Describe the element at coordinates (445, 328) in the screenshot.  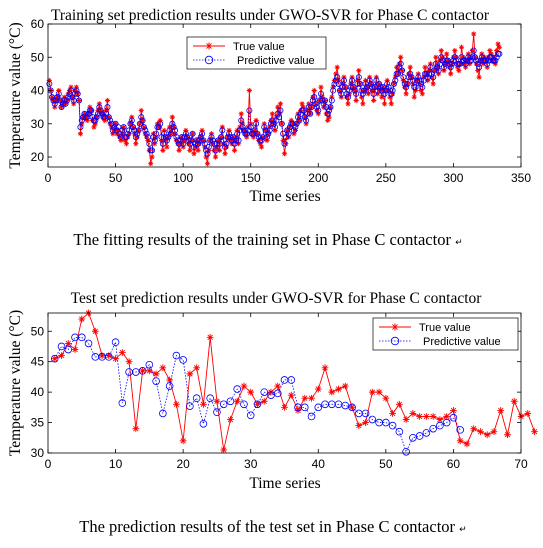
I see `legend-true-label: True value` at that location.